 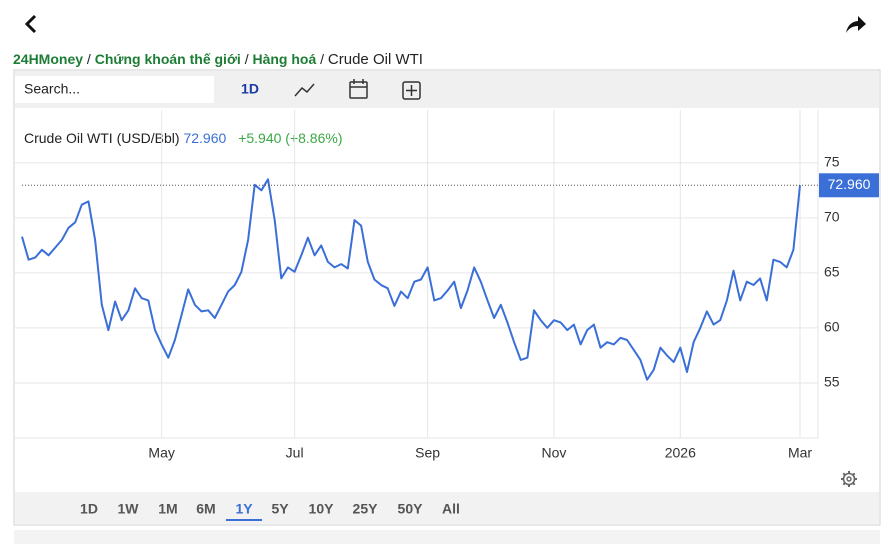 What do you see at coordinates (800, 453) in the screenshot?
I see `x-tick-label: Mar` at bounding box center [800, 453].